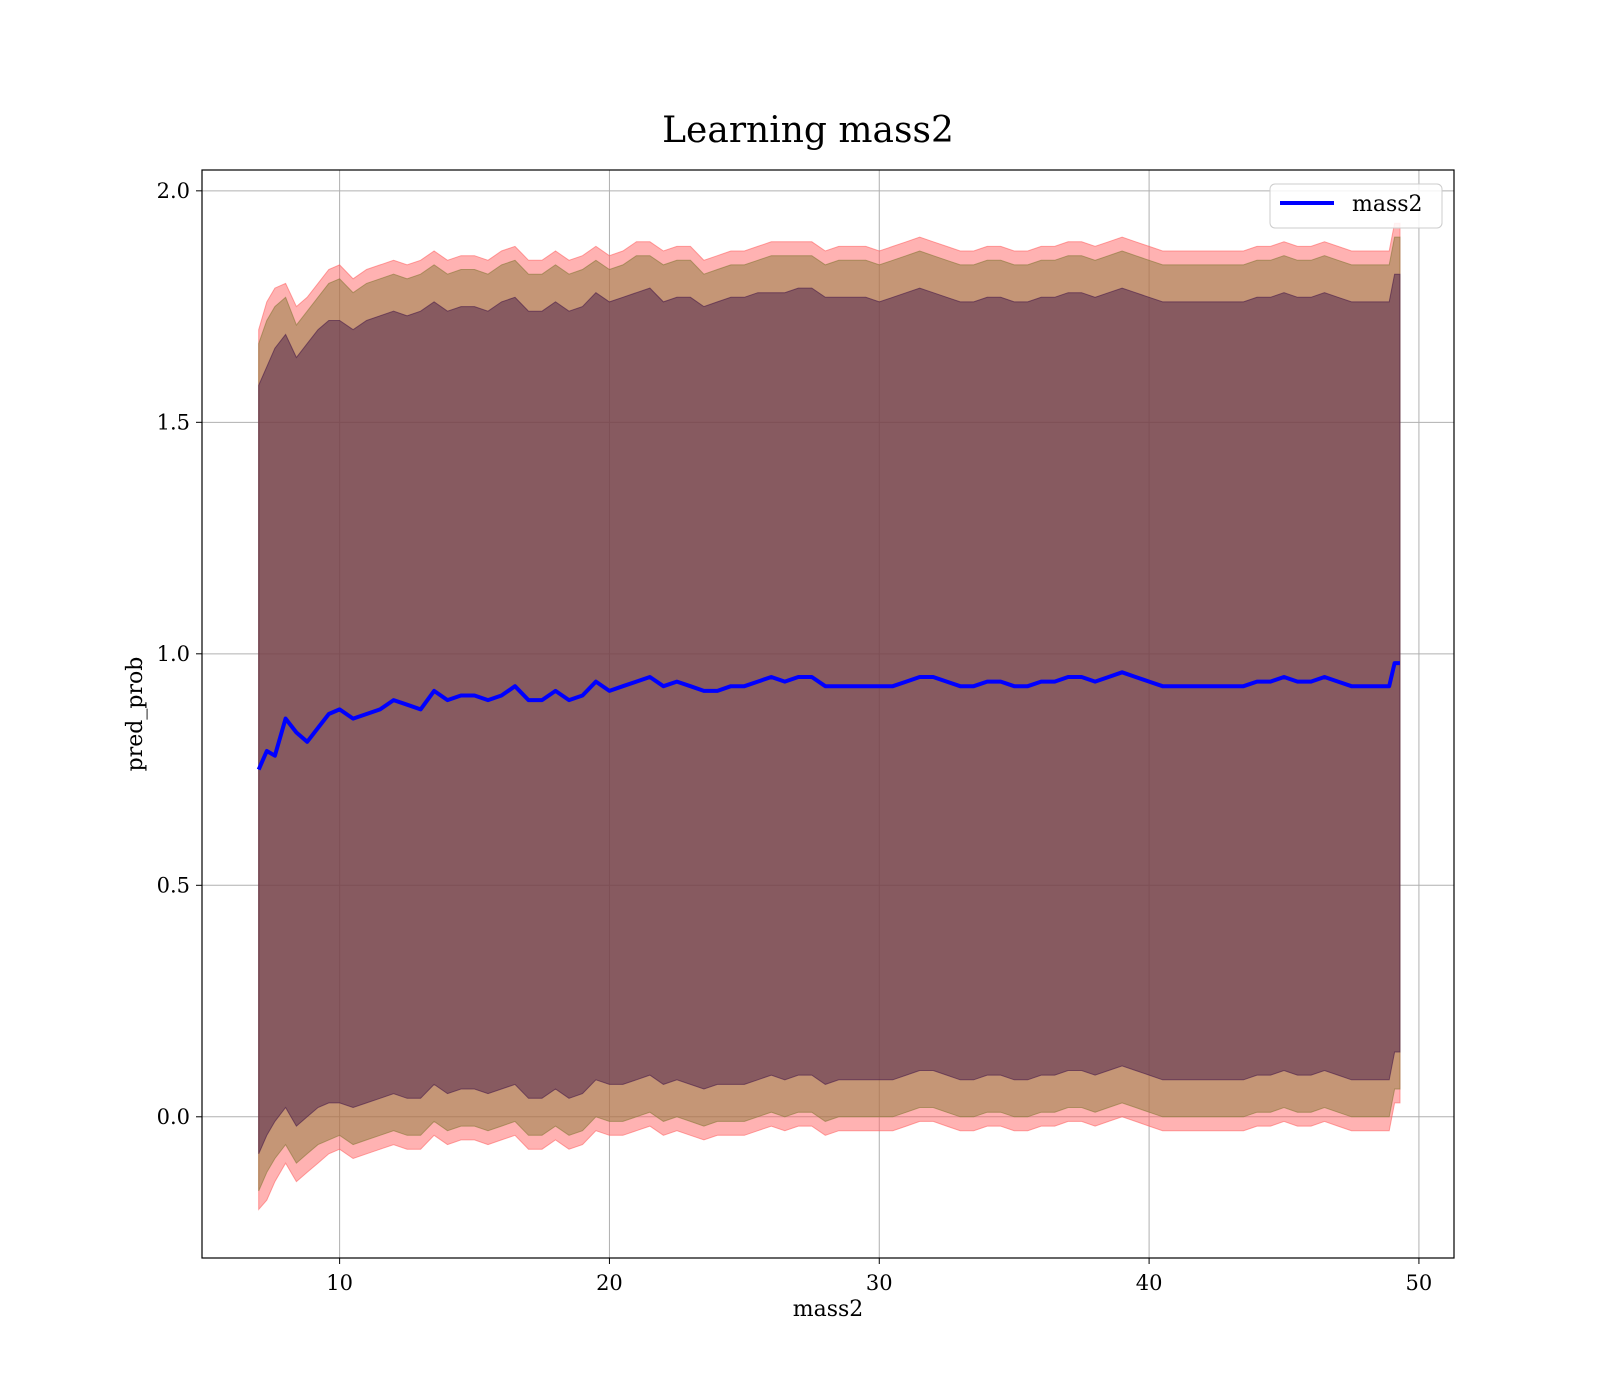 The height and width of the screenshot is (1400, 1600). Describe the element at coordinates (173, 422) in the screenshot. I see `y-tick-label: 1.5` at that location.